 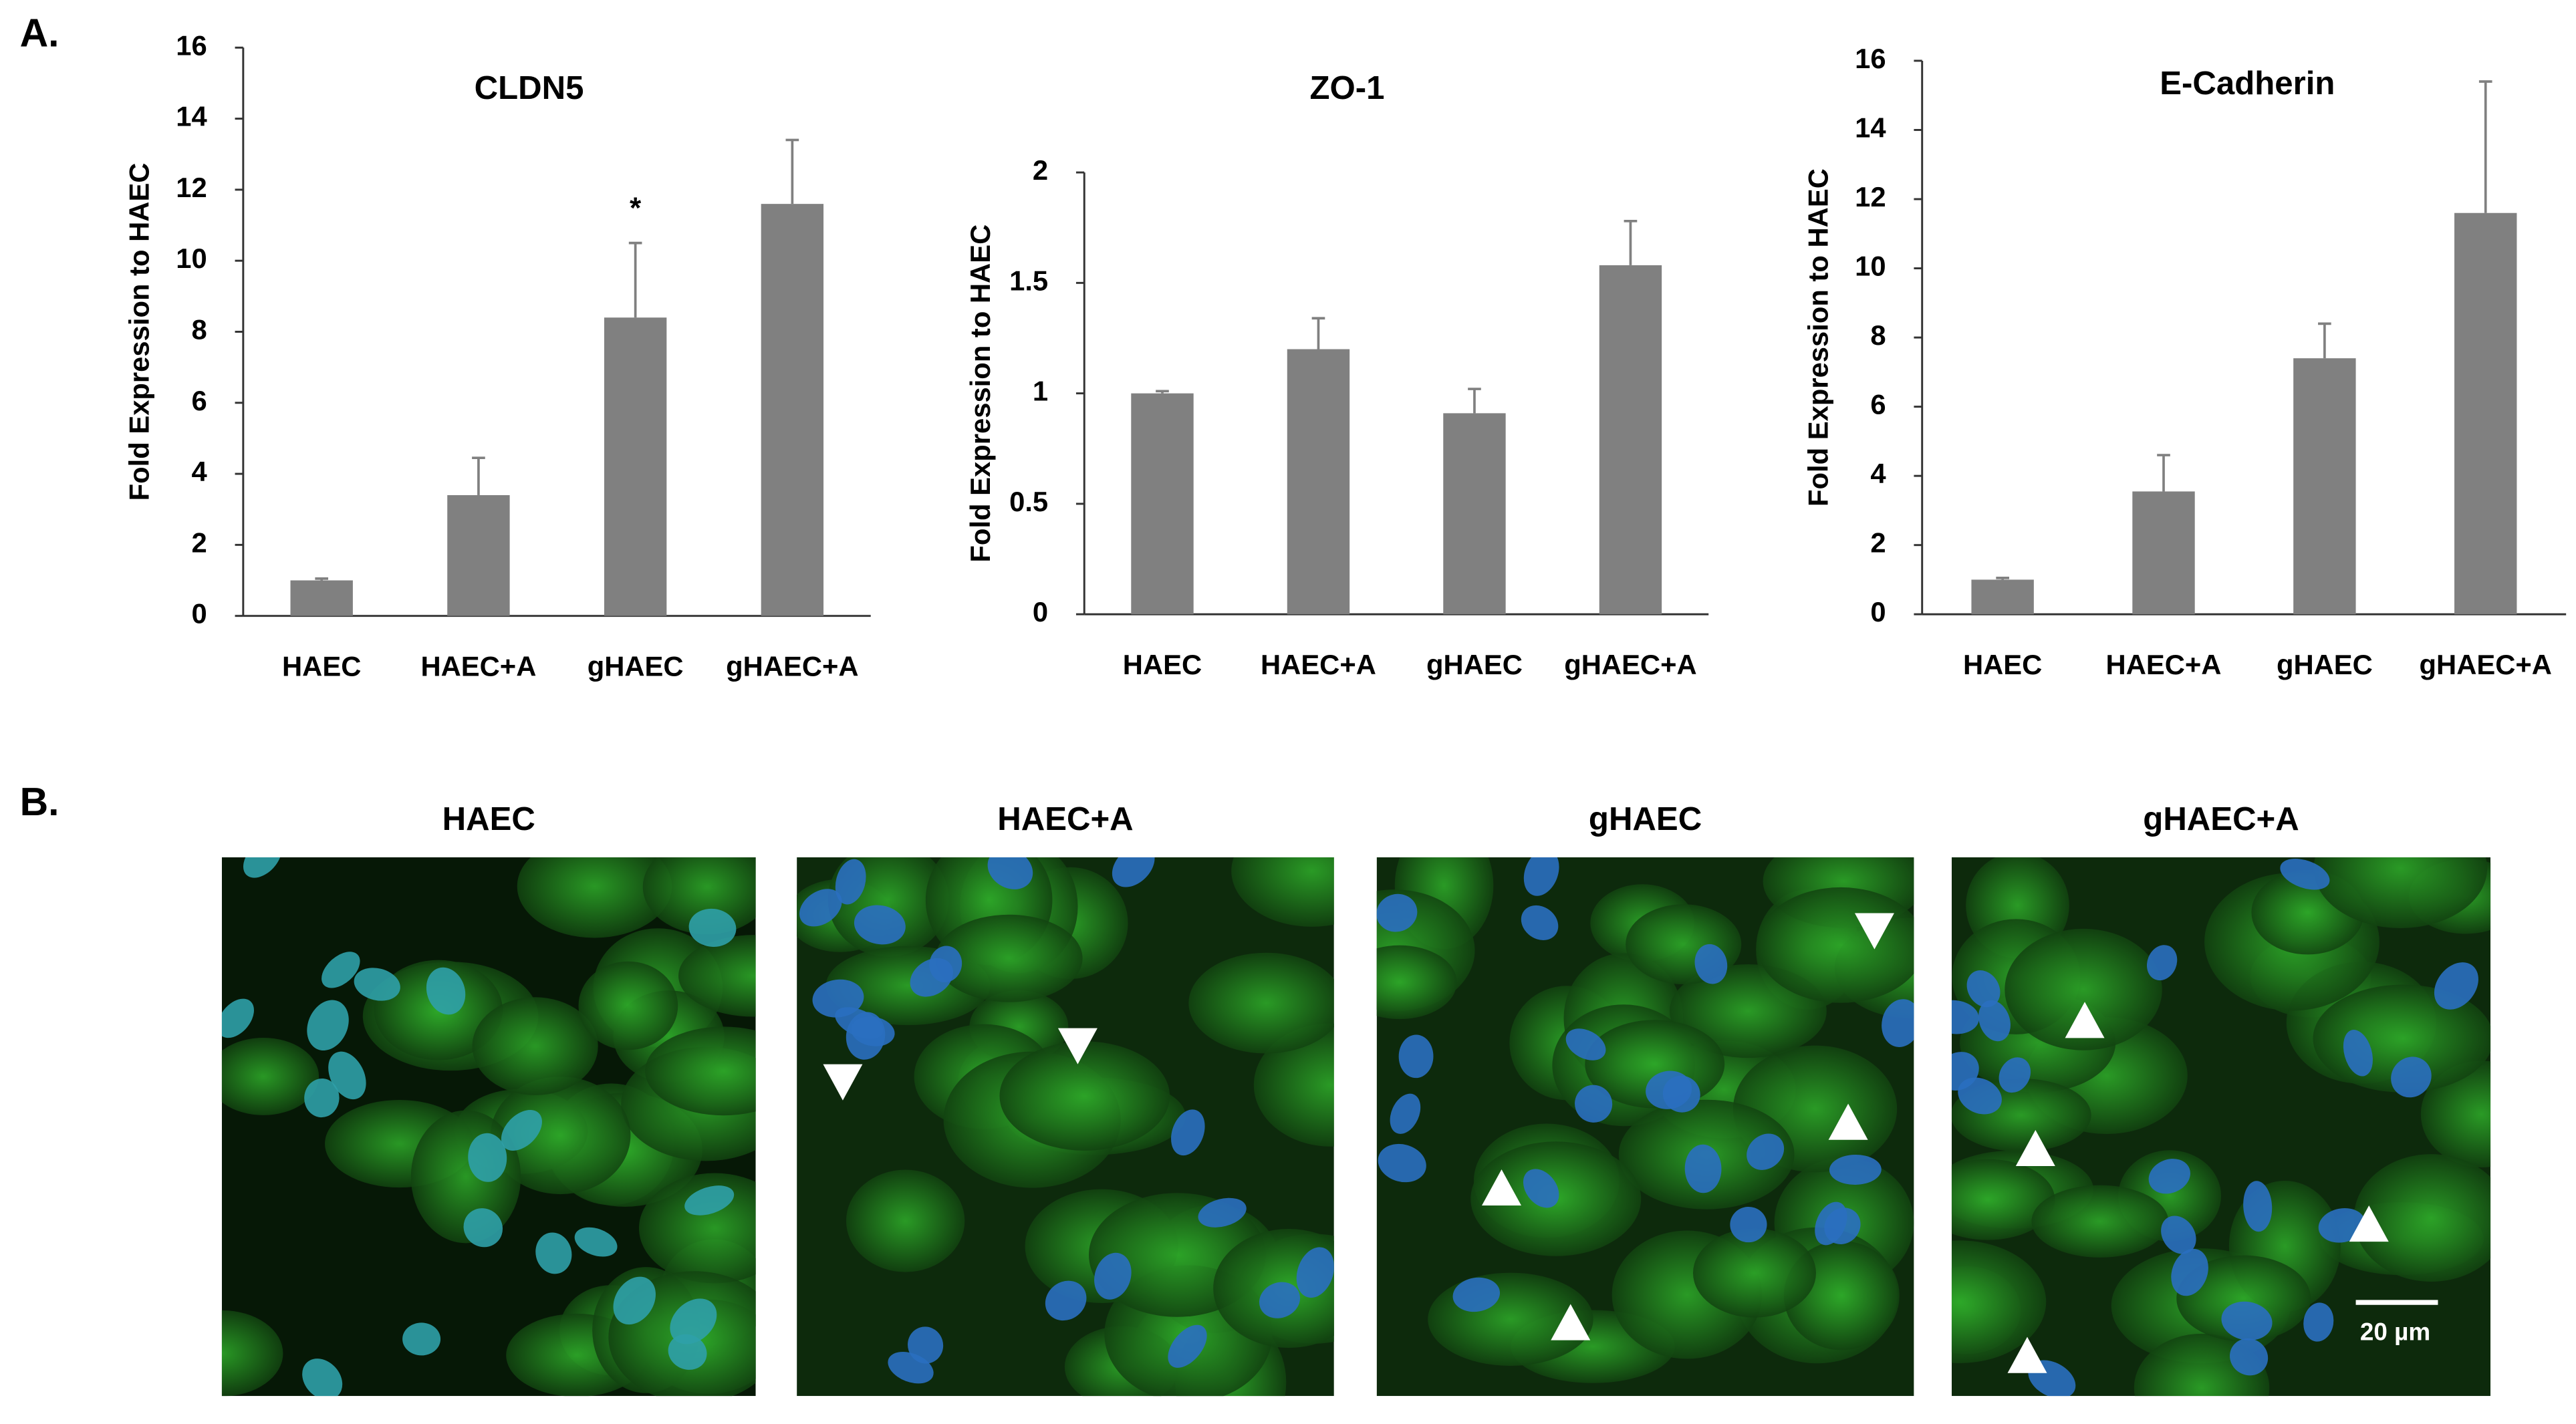 I want to click on image-title: gHAEC, so click(x=1646, y=819).